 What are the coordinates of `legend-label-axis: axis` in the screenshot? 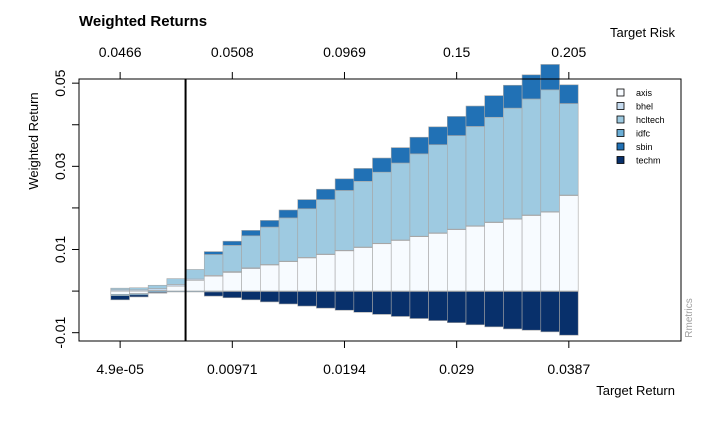 It's located at (644, 93).